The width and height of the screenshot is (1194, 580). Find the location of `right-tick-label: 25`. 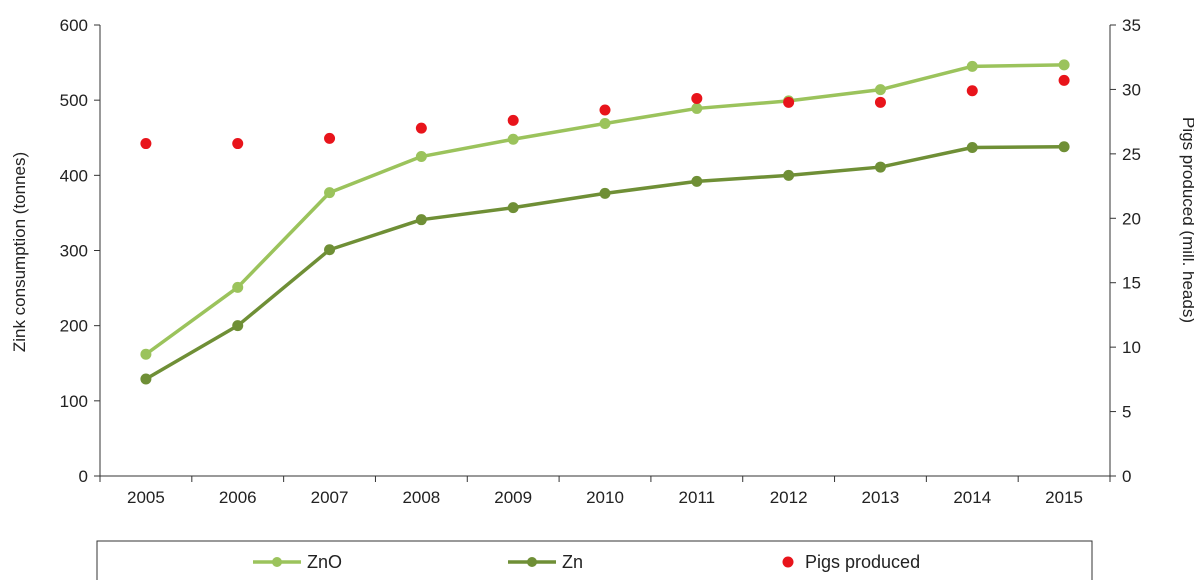

right-tick-label: 25 is located at coordinates (1131, 154).